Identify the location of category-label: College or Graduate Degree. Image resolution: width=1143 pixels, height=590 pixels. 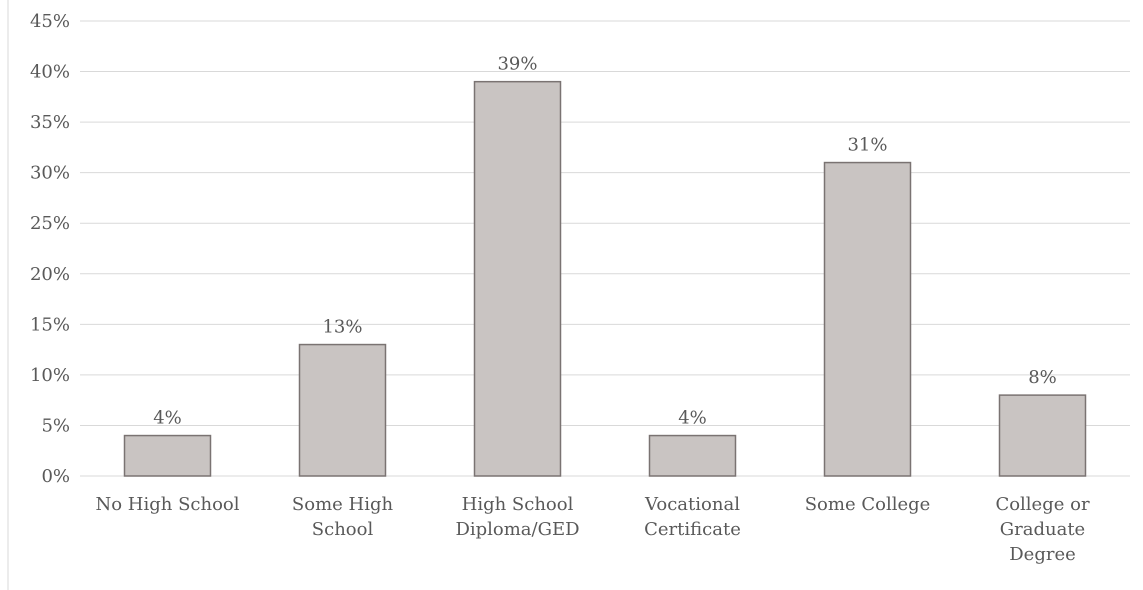
(1042, 529).